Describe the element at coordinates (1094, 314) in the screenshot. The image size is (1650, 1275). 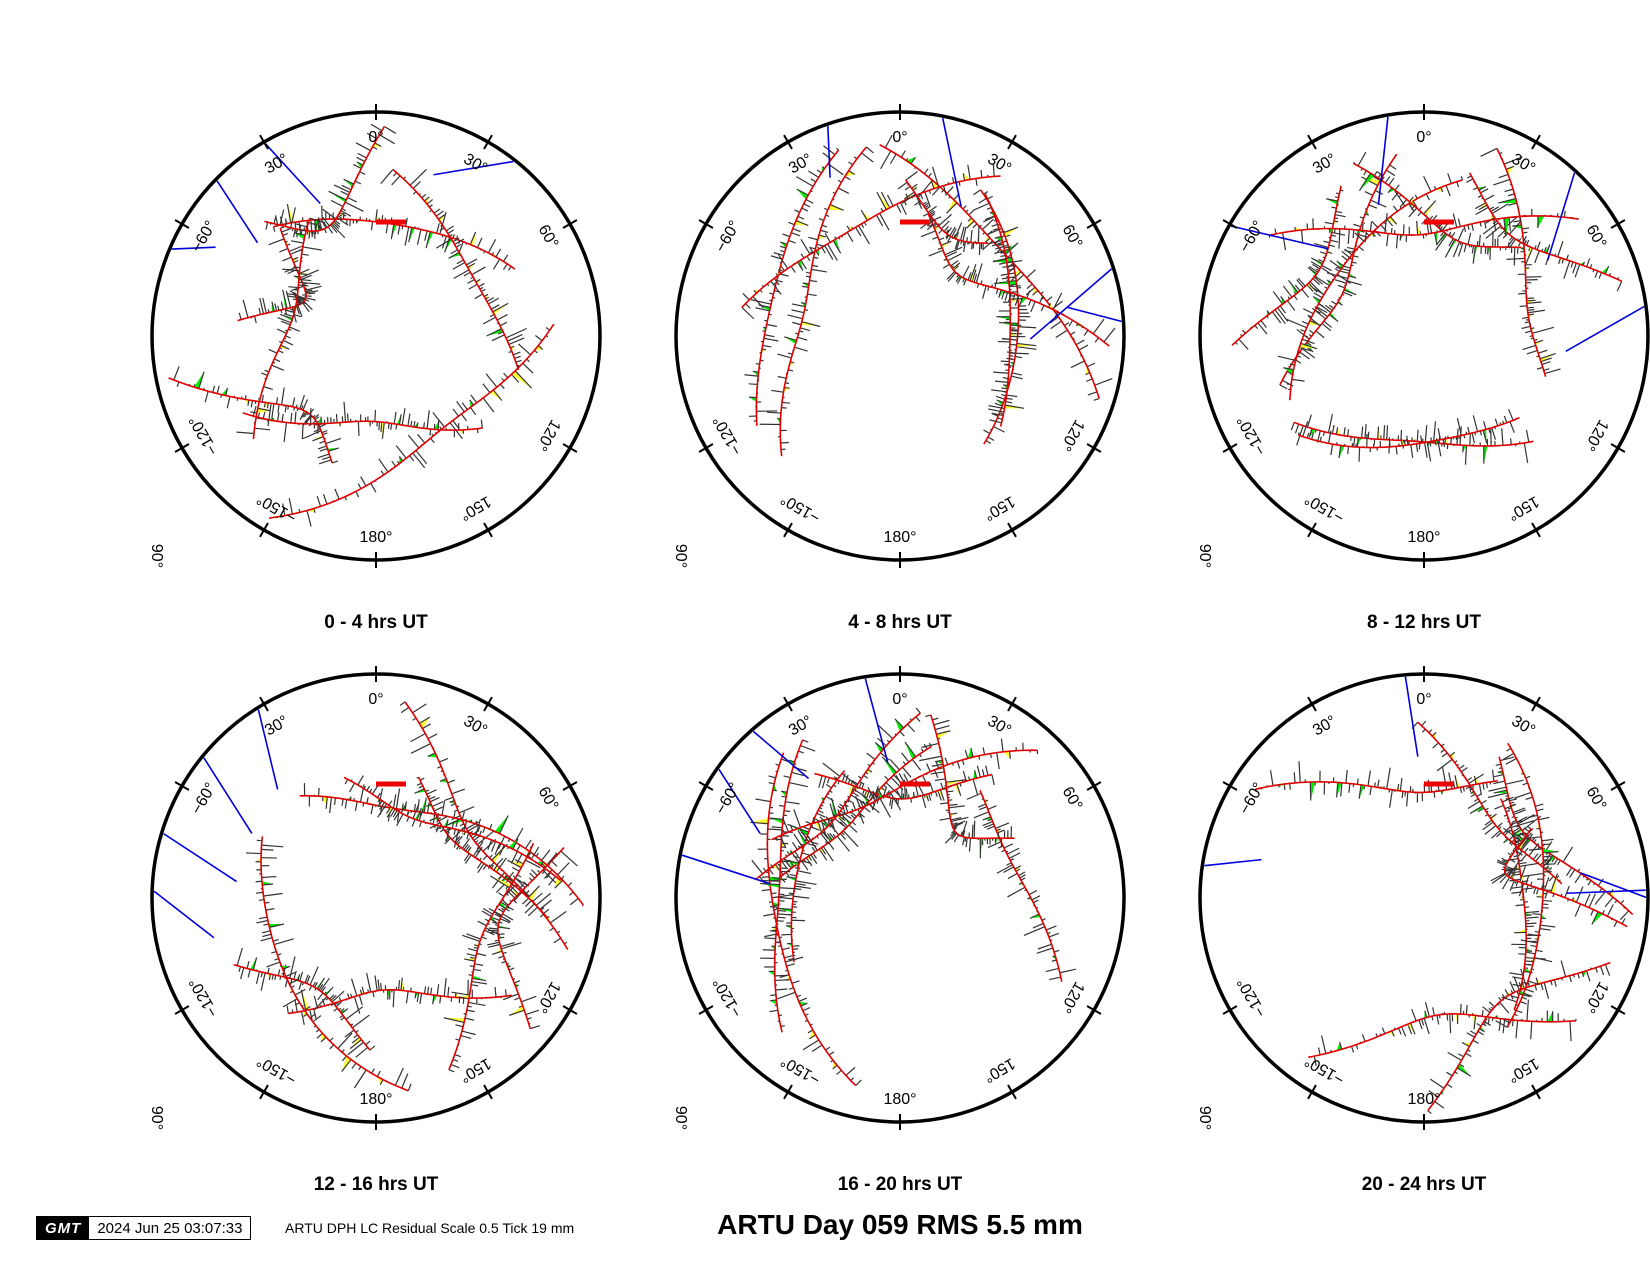
I see `low-elevation-segment` at that location.